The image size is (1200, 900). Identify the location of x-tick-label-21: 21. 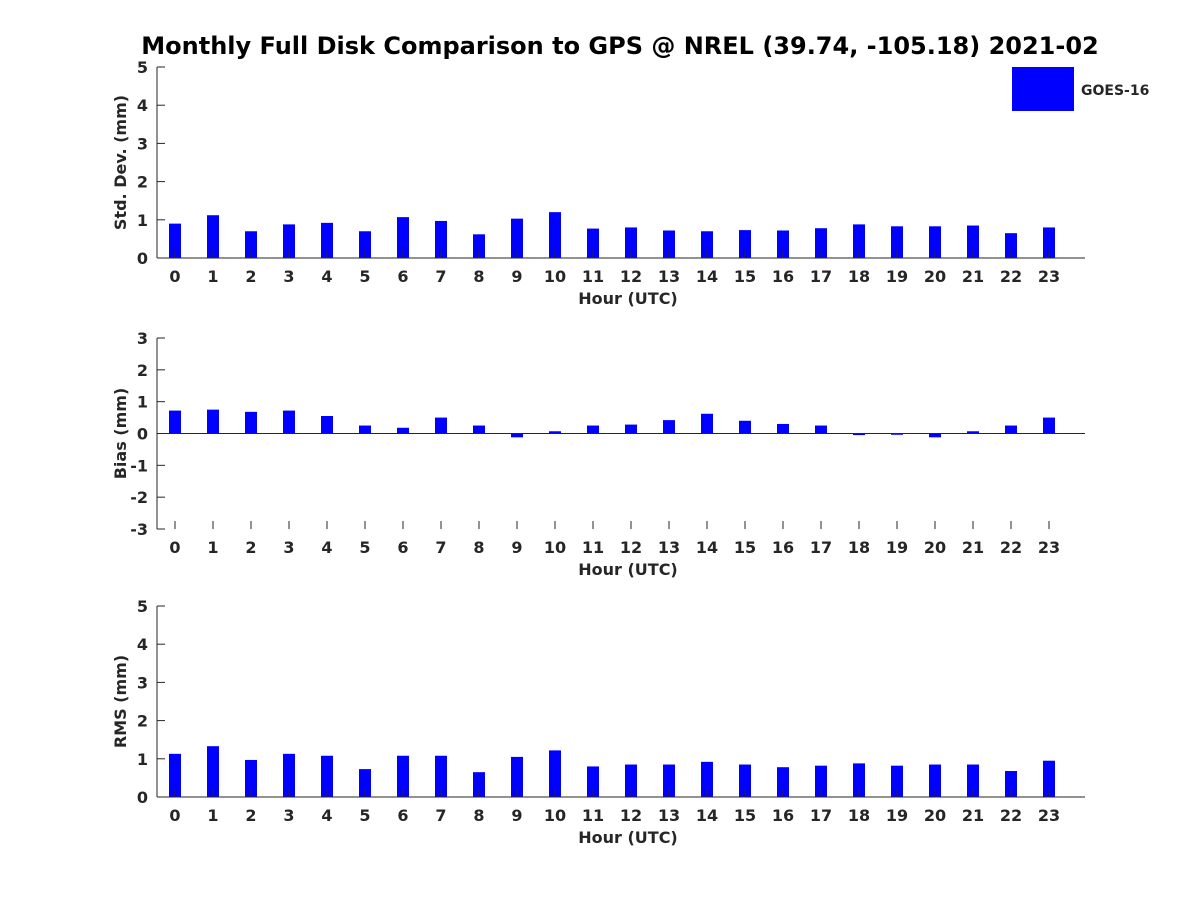
(973, 815).